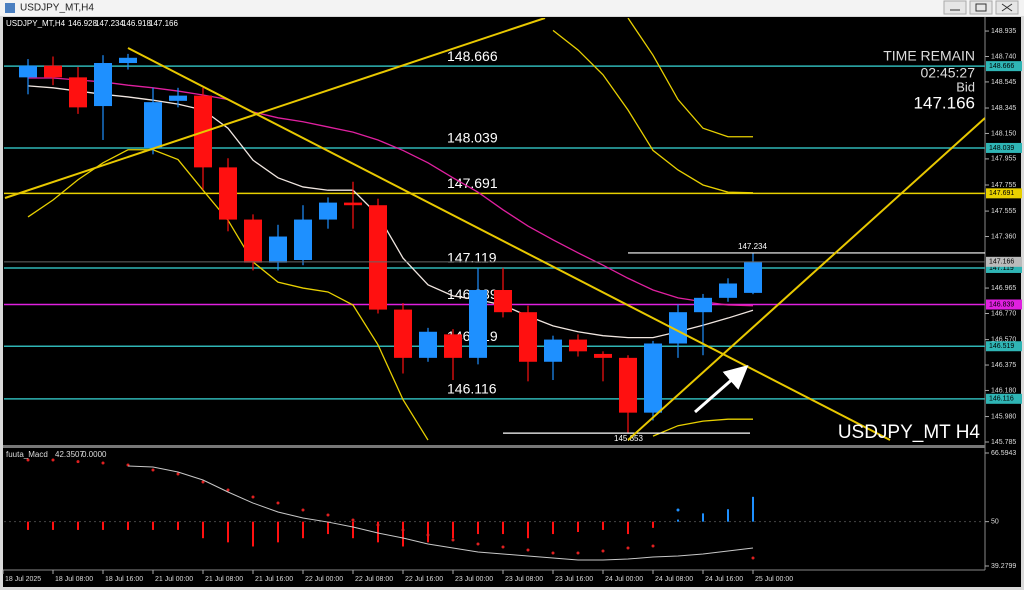  What do you see at coordinates (474, 579) in the screenshot?
I see `time-label: 23 Jul 00:00` at bounding box center [474, 579].